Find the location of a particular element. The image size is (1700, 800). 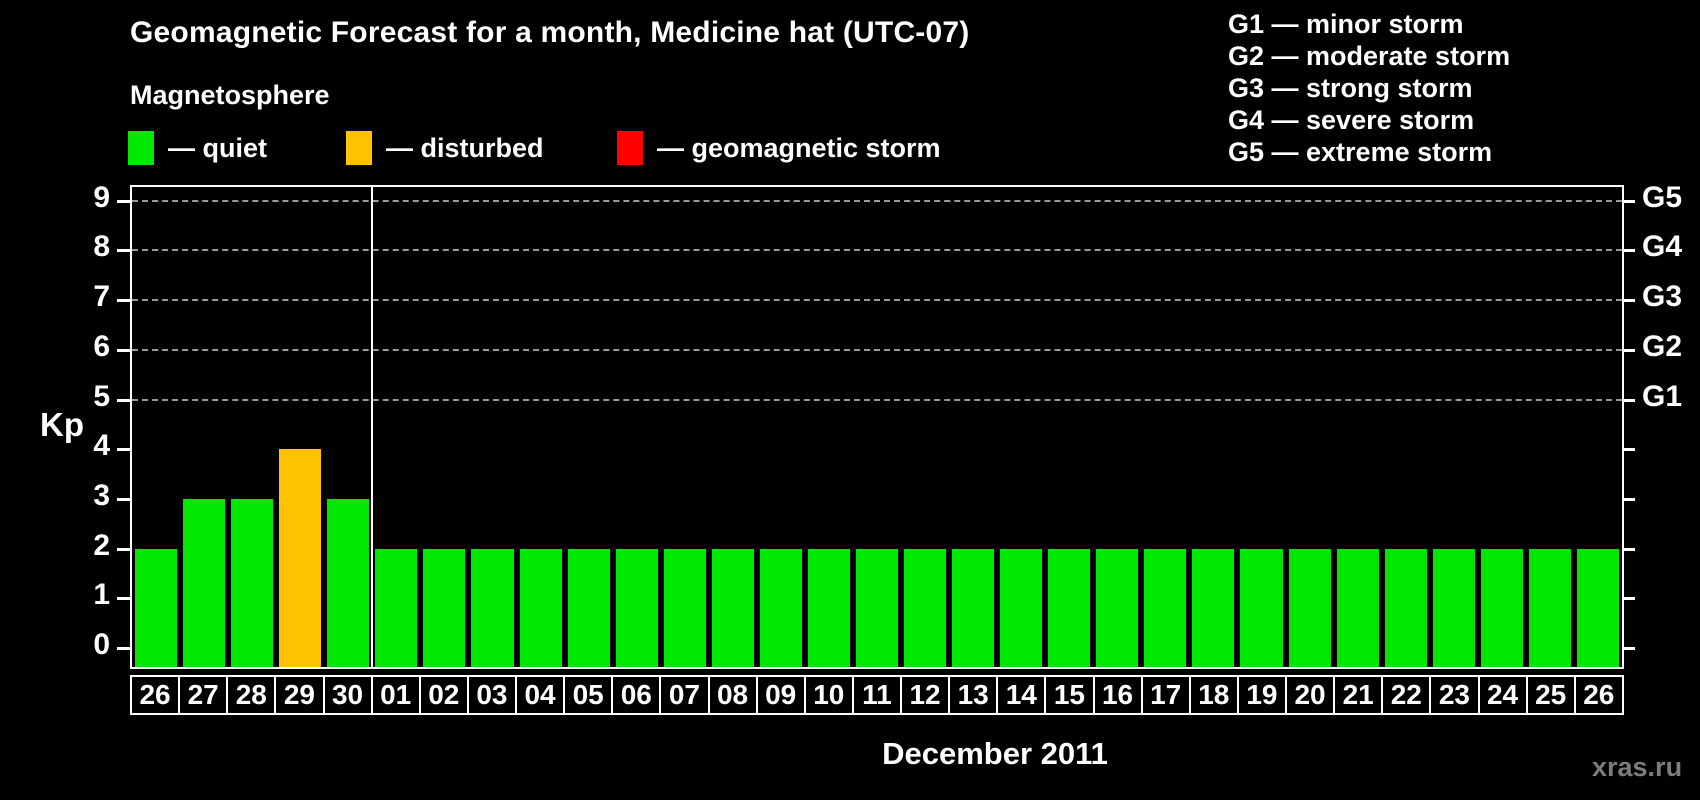

storm-color-swatch is located at coordinates (630, 148).